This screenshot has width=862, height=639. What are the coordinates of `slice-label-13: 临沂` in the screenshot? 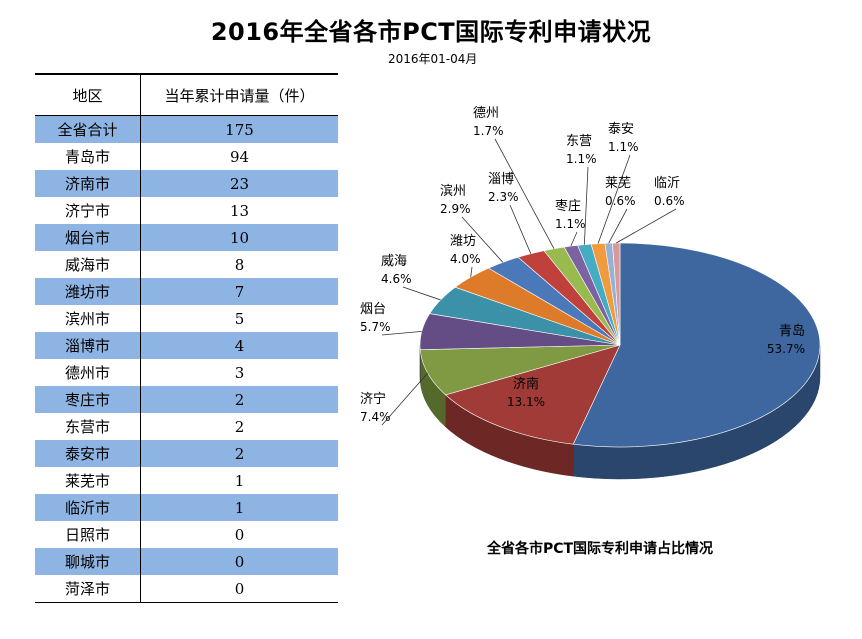 It's located at (667, 183).